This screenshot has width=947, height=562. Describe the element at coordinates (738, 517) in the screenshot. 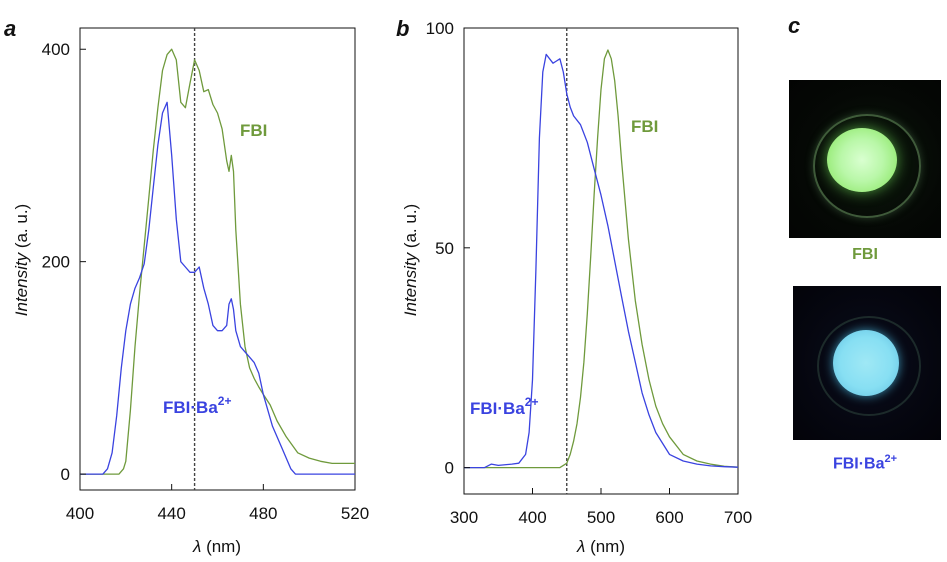

I see `x-tick-label-b: 700` at that location.